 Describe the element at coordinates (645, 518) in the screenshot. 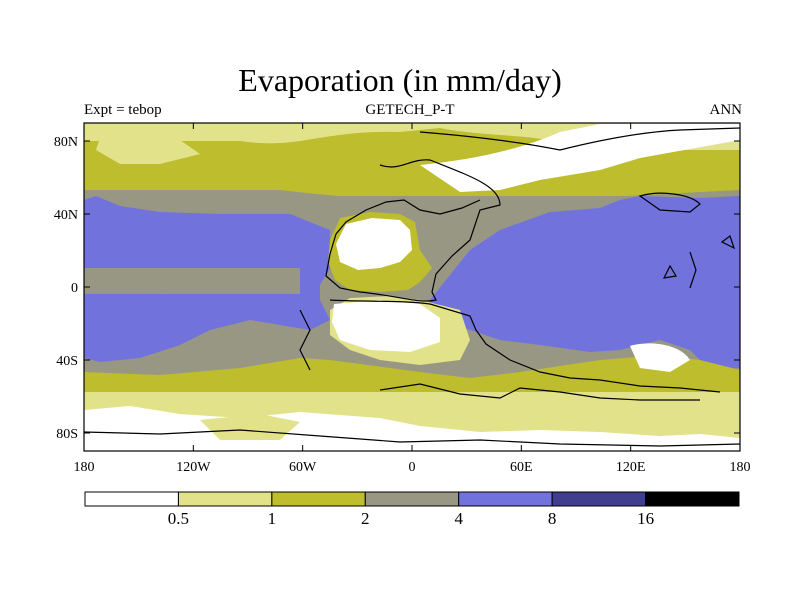

I see `colorbar-label: 16` at that location.